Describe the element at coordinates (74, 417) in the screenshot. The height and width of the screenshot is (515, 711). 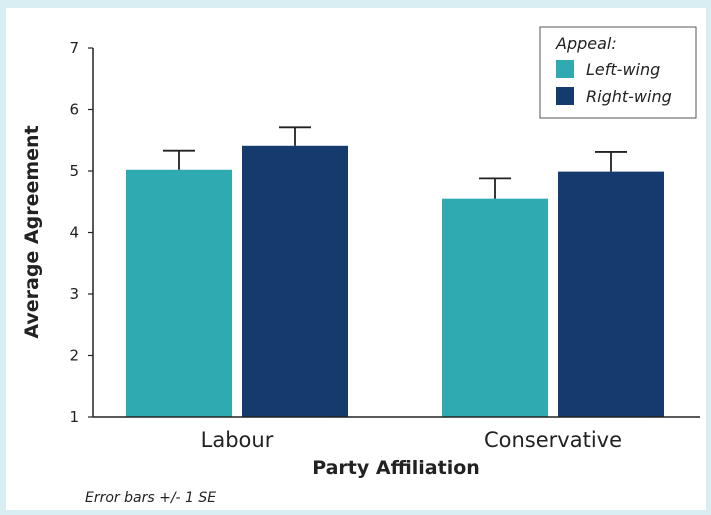
I see `y-tick-label: 1` at that location.